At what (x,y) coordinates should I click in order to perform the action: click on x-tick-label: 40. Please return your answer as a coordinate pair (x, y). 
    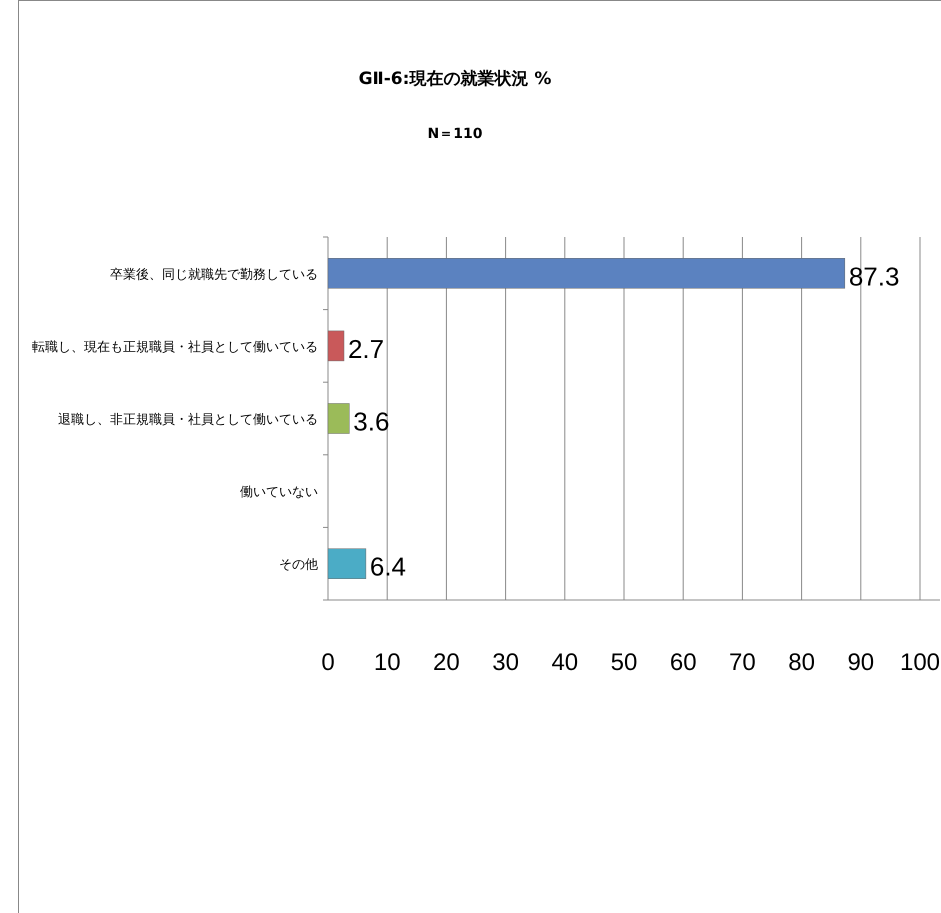
    Looking at the image, I should click on (564, 662).